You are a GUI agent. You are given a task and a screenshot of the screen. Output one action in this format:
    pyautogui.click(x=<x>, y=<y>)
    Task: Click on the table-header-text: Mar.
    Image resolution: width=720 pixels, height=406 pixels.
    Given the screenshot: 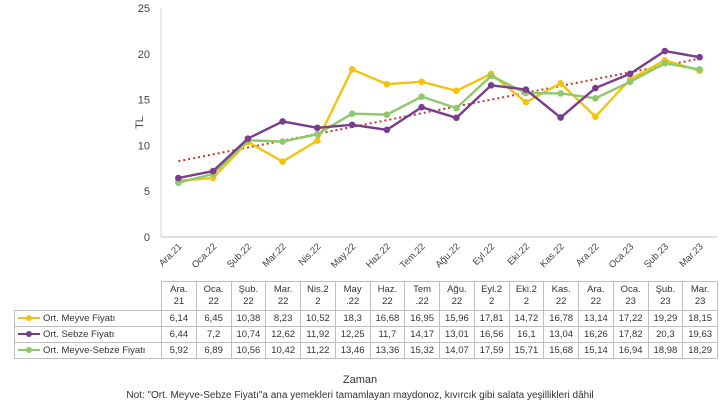 What is the action you would take?
    pyautogui.click(x=700, y=289)
    